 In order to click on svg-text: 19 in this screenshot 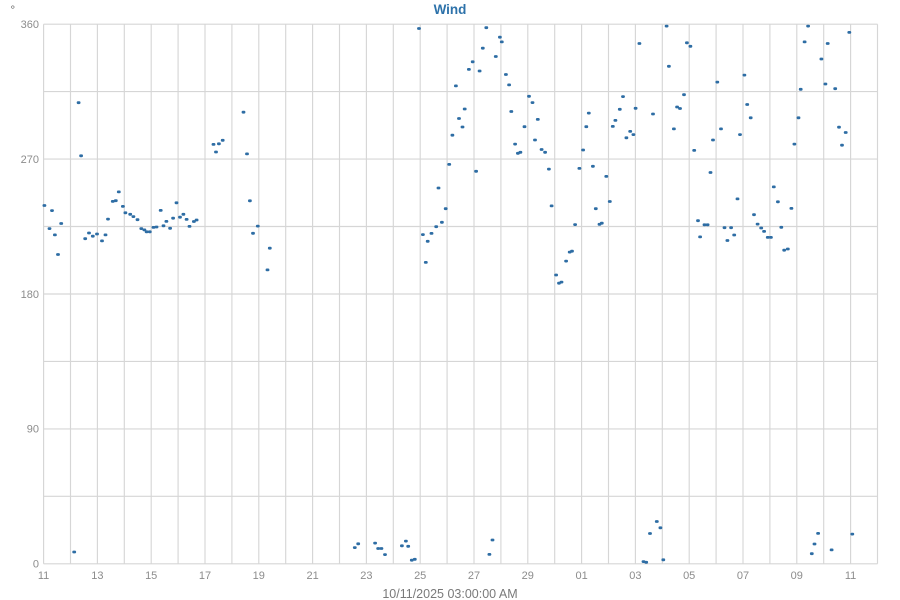, I will do `click(259, 576)`.